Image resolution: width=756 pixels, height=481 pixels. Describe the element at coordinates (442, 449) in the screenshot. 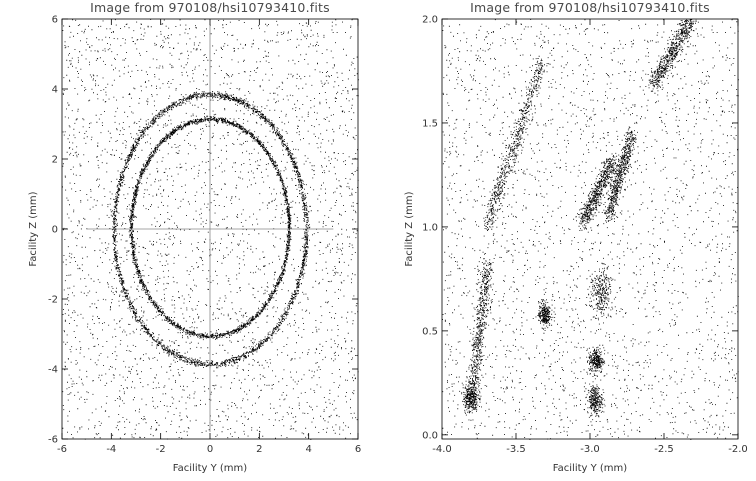

I see `x-tick-label: -4.0` at that location.